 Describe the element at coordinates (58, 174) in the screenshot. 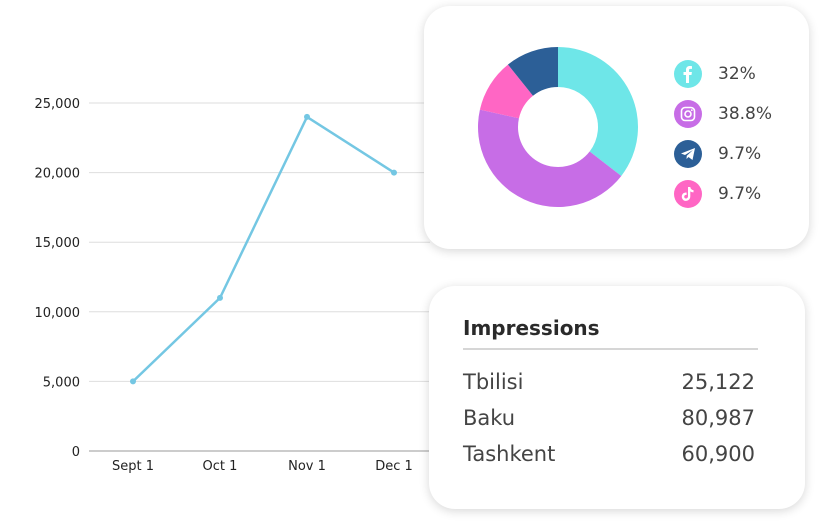

I see `y-tick-label: 20,000` at that location.